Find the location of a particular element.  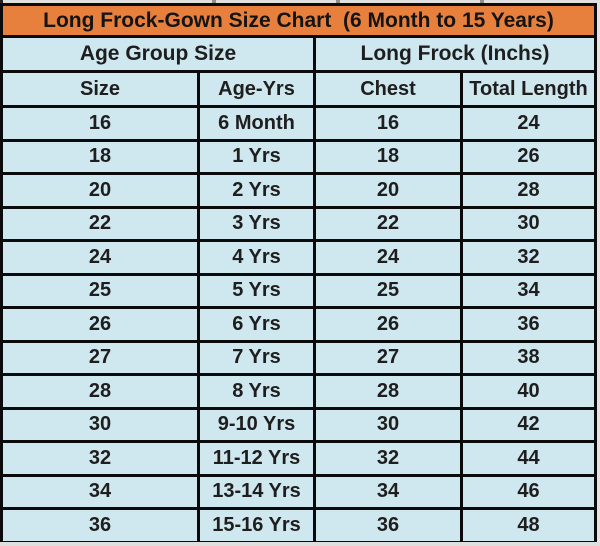

table-row: 22 3 Yrs 22 30 is located at coordinates (298, 223).